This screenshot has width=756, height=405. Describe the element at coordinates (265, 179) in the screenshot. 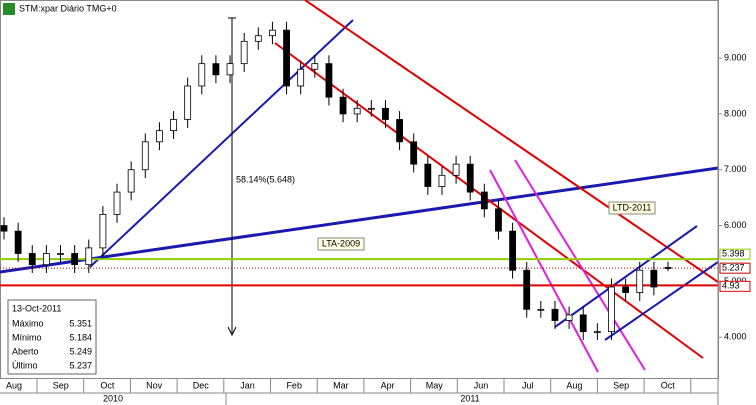

I see `annotation: 58.14%(5.648)` at that location.